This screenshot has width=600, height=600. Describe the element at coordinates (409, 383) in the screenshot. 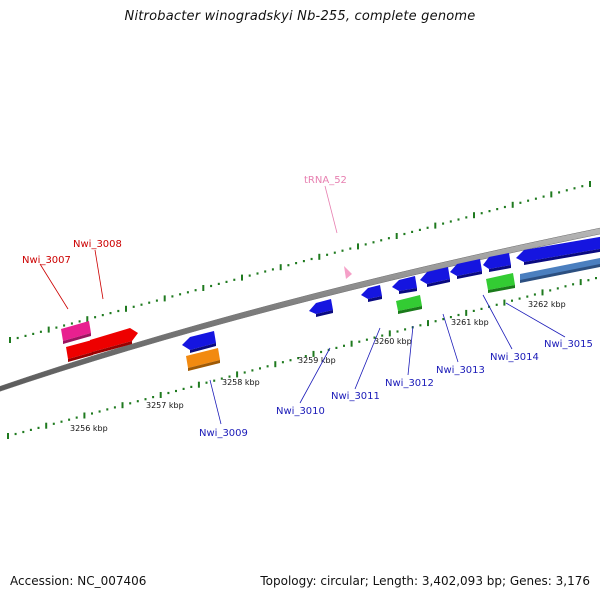

I see `label-nwi-3012: Nwi_3012` at that location.